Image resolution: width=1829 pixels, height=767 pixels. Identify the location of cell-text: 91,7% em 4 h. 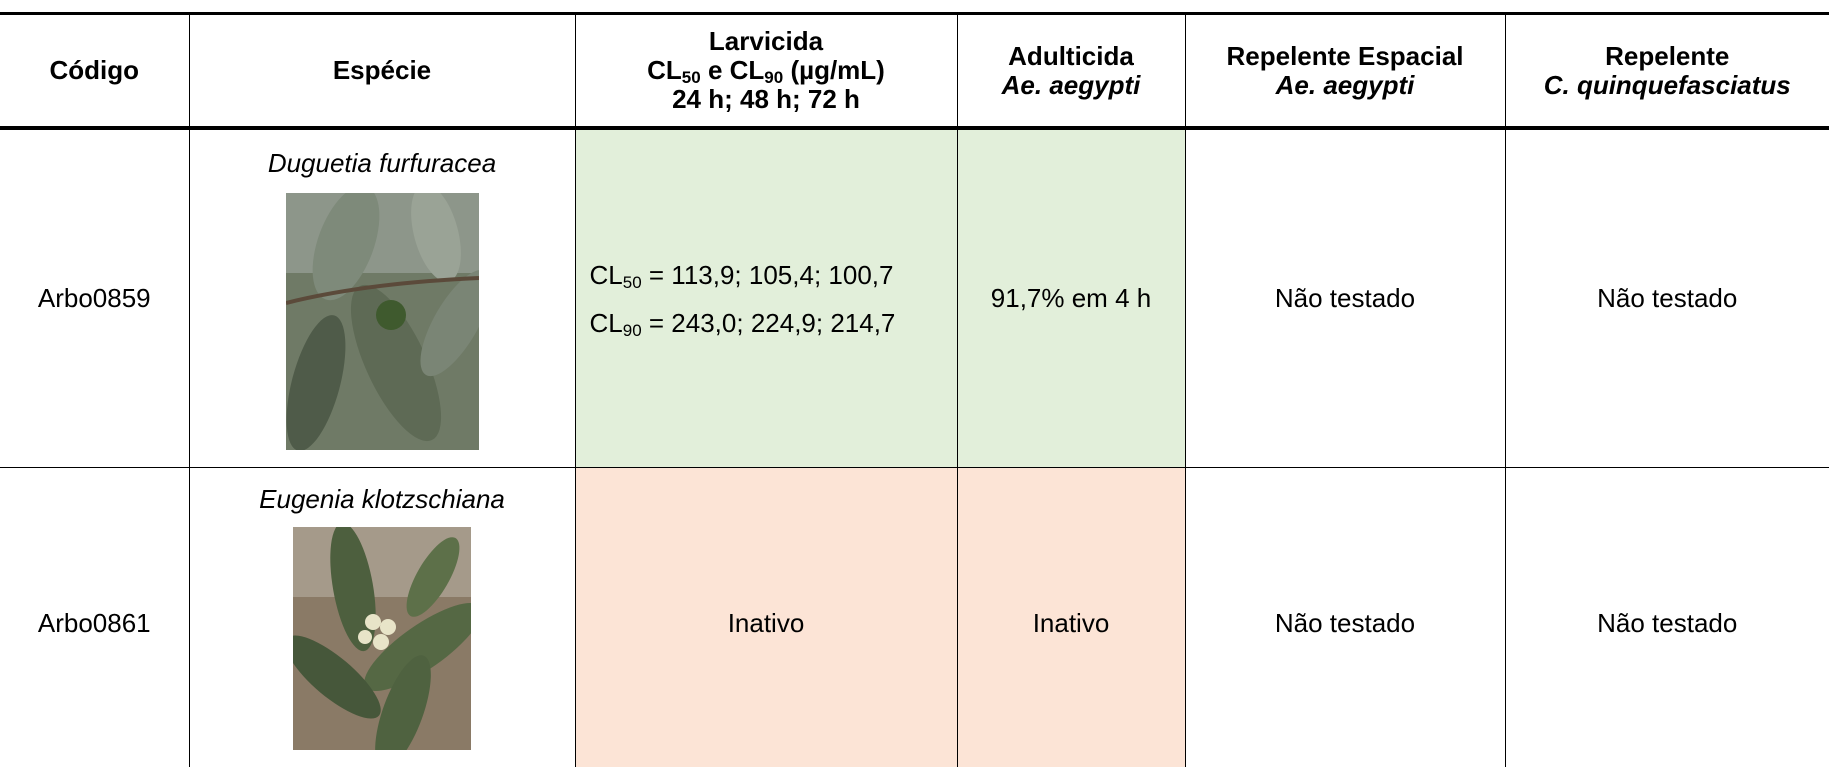
(1071, 298).